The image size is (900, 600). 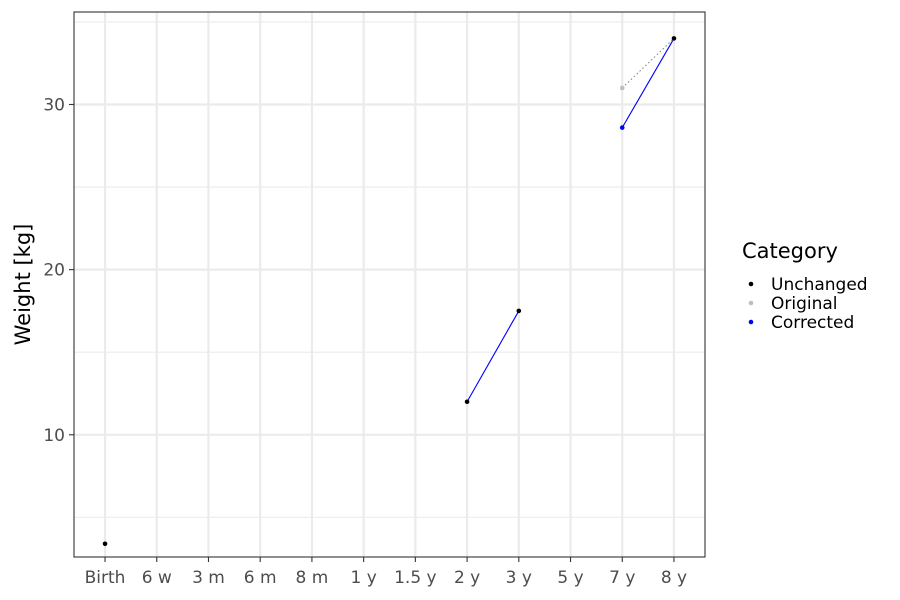 I want to click on x-tick-label: 1.5 y, so click(x=415, y=578).